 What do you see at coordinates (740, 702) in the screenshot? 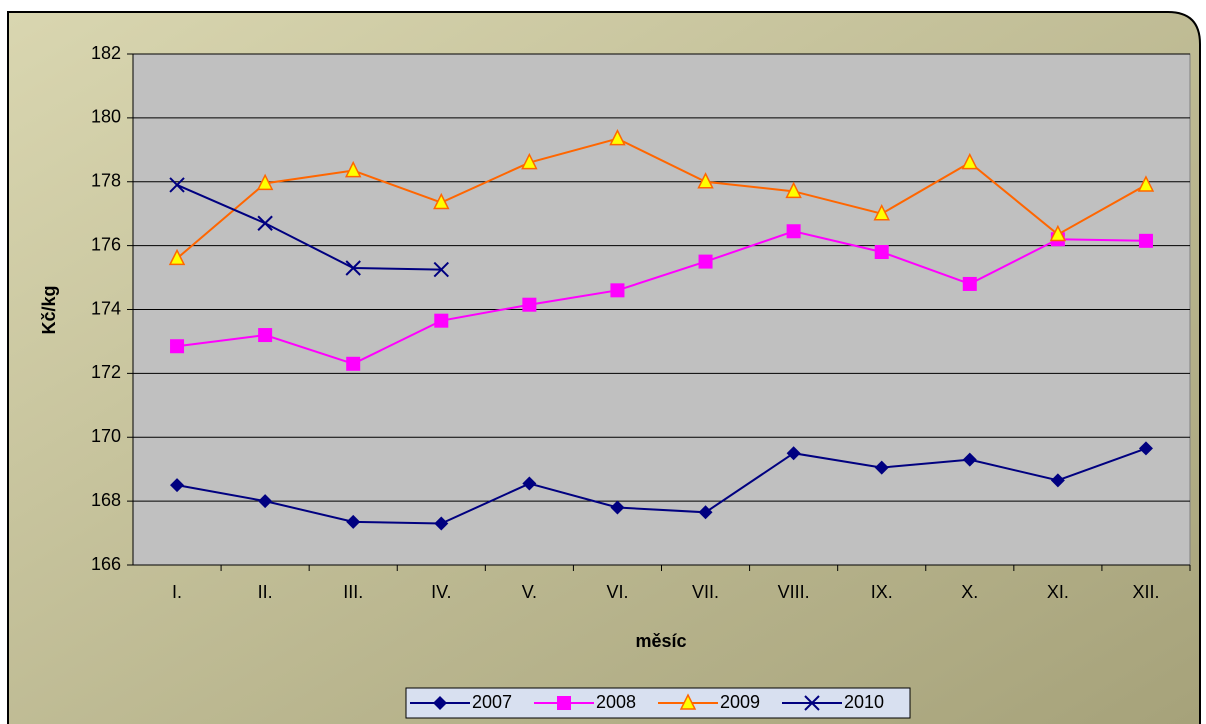
I see `legend-label: 2009` at bounding box center [740, 702].